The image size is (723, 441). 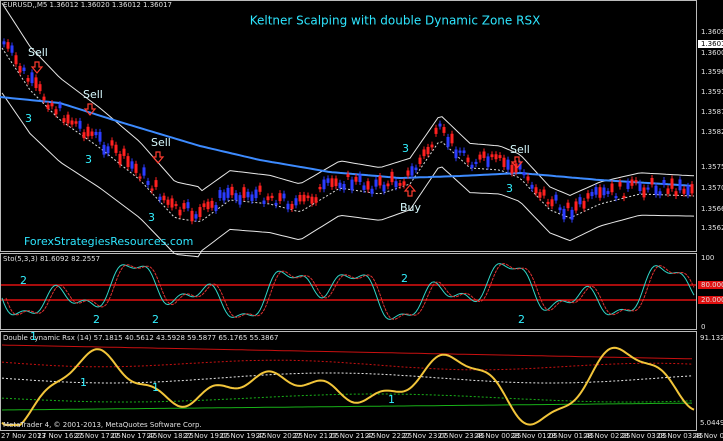 I want to click on time-tick-label: 28 Nov 00:25, so click(x=497, y=436).